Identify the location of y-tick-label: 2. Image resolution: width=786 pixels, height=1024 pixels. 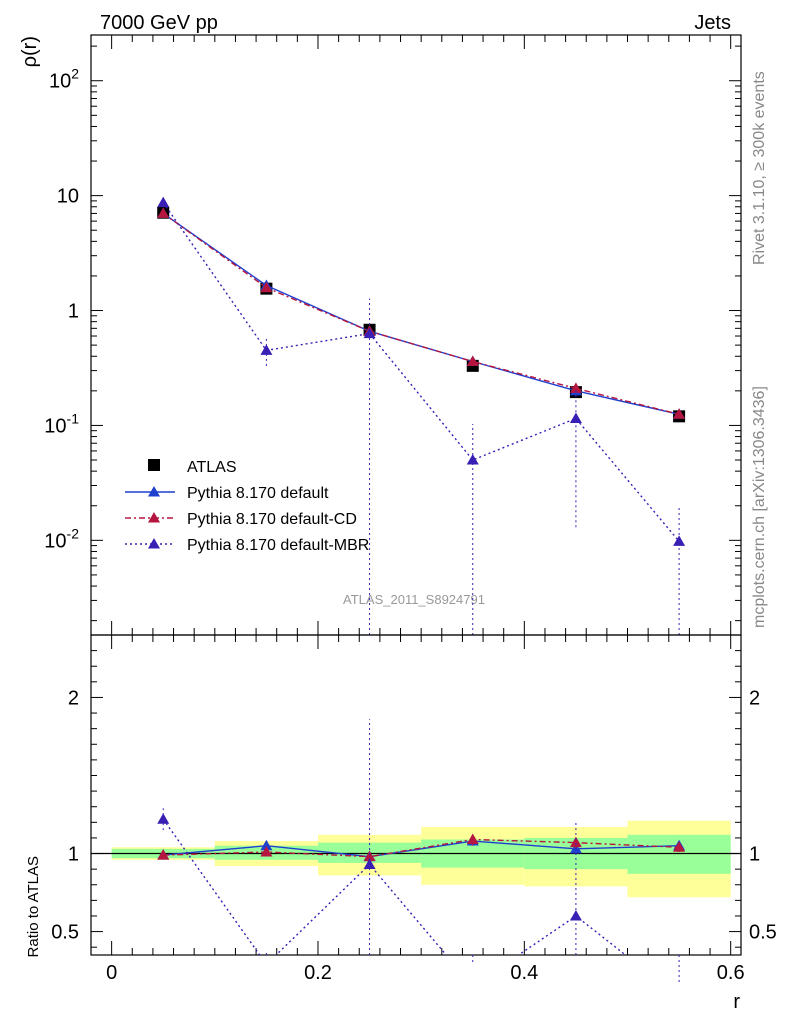
(73, 698).